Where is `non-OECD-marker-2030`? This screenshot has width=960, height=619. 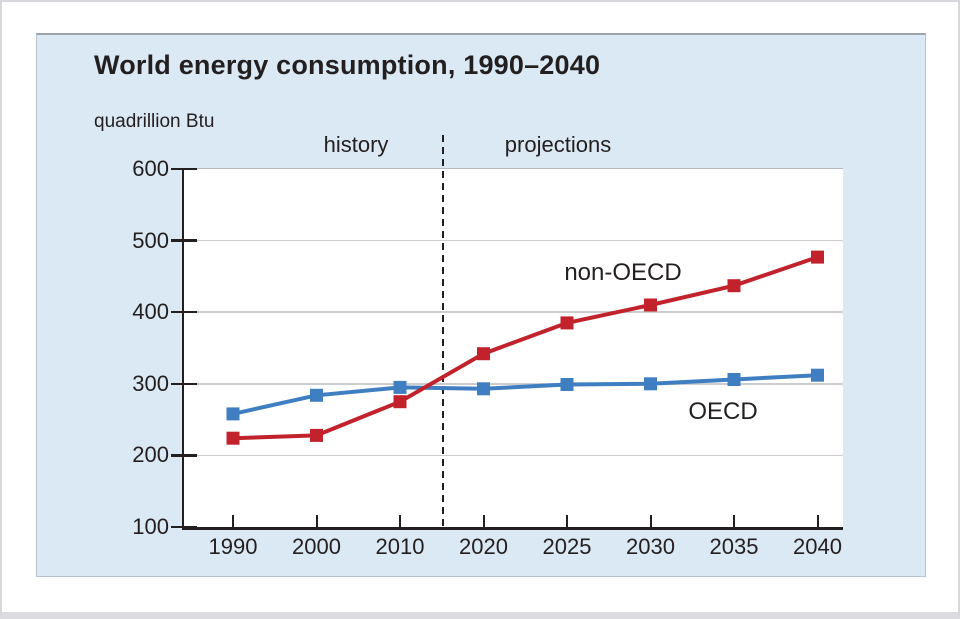
non-OECD-marker-2030 is located at coordinates (650, 305).